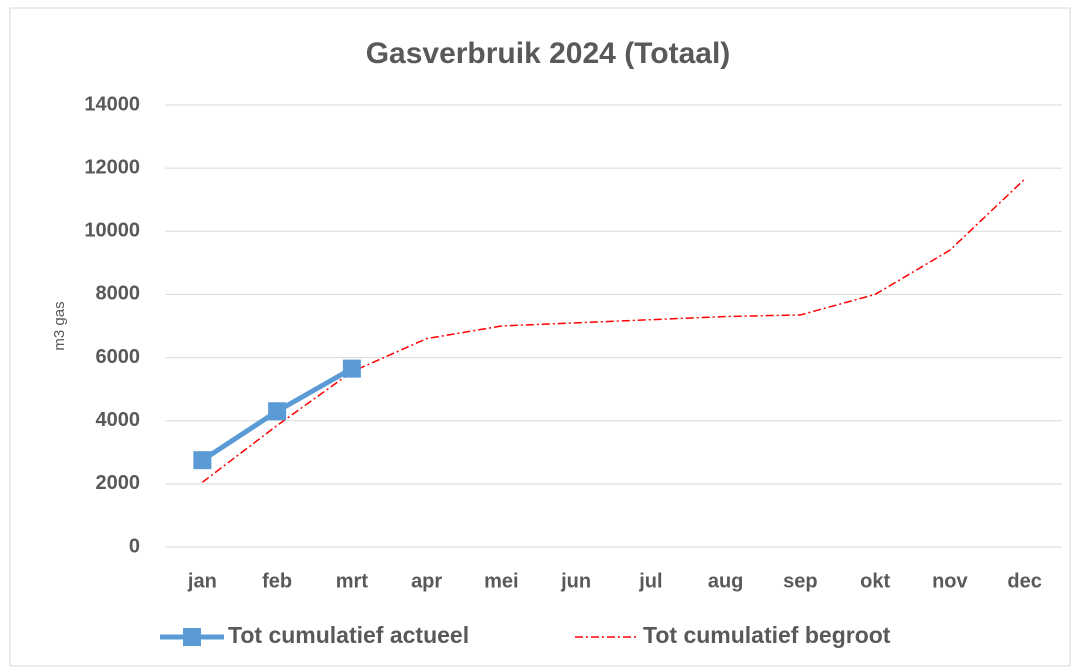 This screenshot has height=670, width=1074. What do you see at coordinates (277, 581) in the screenshot?
I see `x-tick-label: feb` at bounding box center [277, 581].